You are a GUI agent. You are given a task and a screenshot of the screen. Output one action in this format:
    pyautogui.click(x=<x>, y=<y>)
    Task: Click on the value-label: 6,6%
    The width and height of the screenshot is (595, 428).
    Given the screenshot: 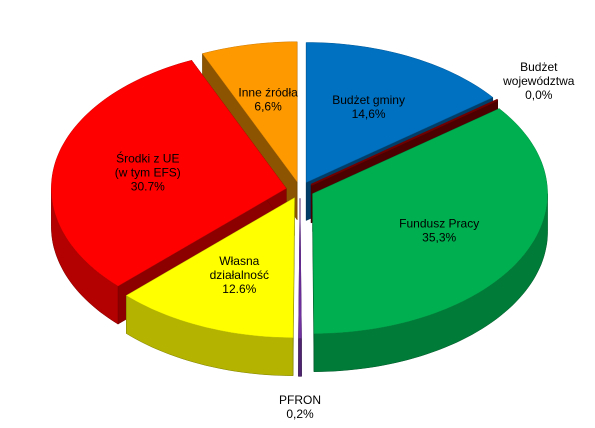 What is the action you would take?
    pyautogui.click(x=268, y=107)
    